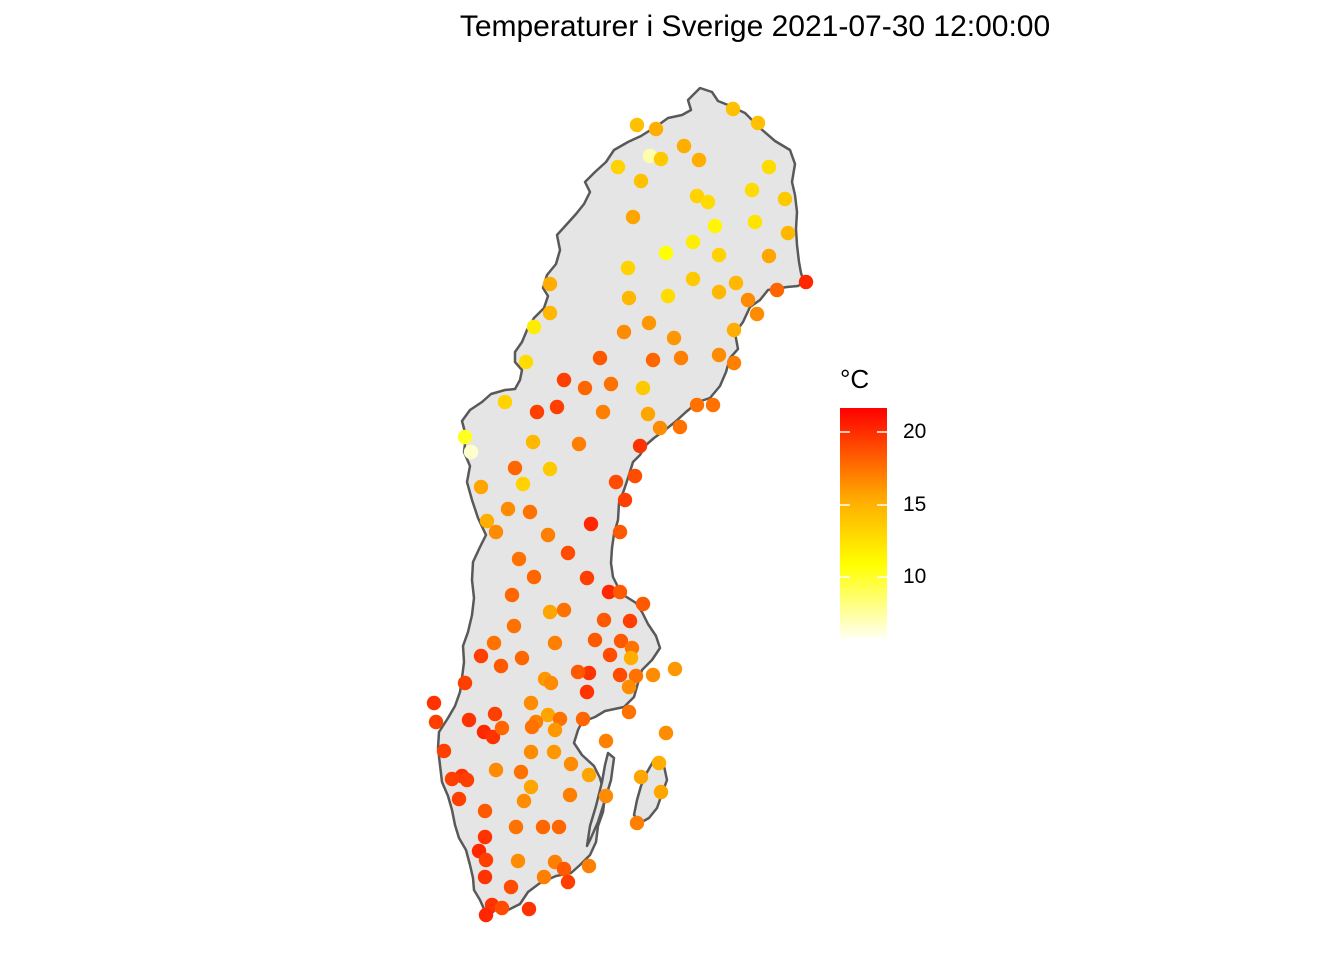 The height and width of the screenshot is (960, 1344). What do you see at coordinates (915, 576) in the screenshot?
I see `legend-tick-label: 10` at bounding box center [915, 576].